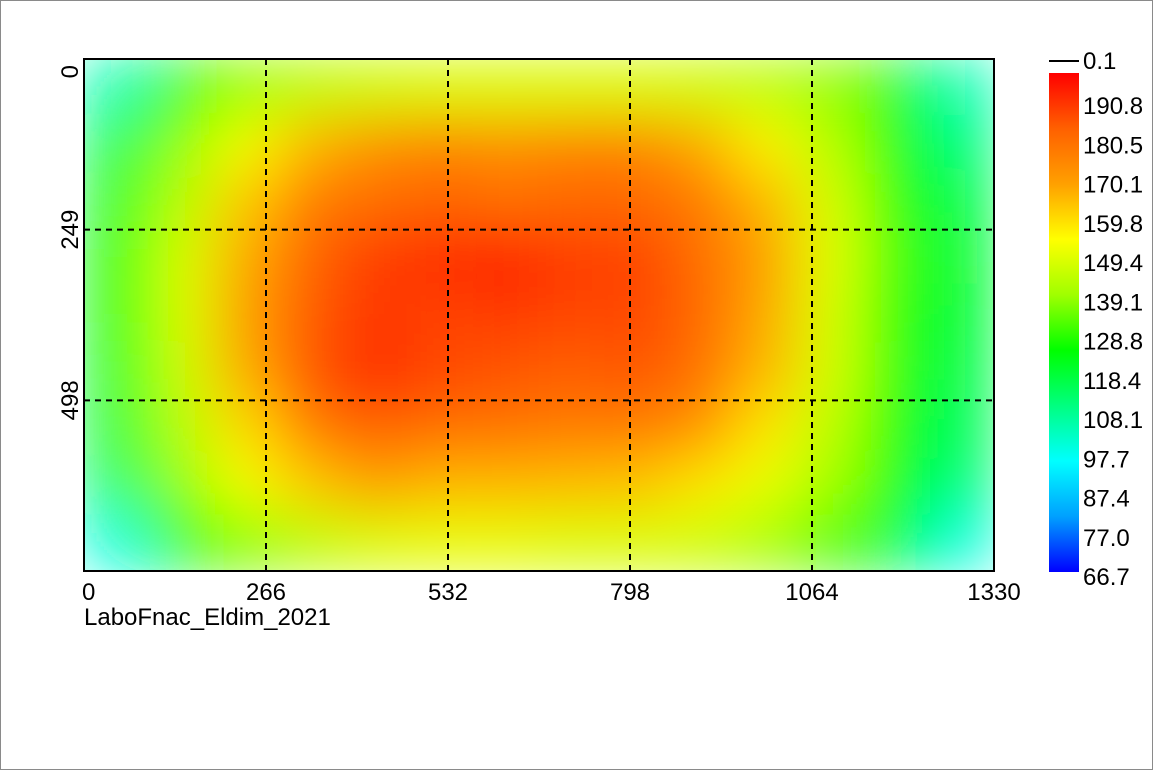 This screenshot has width=1153, height=770. What do you see at coordinates (70, 230) in the screenshot?
I see `y-tick-label: 249` at bounding box center [70, 230].